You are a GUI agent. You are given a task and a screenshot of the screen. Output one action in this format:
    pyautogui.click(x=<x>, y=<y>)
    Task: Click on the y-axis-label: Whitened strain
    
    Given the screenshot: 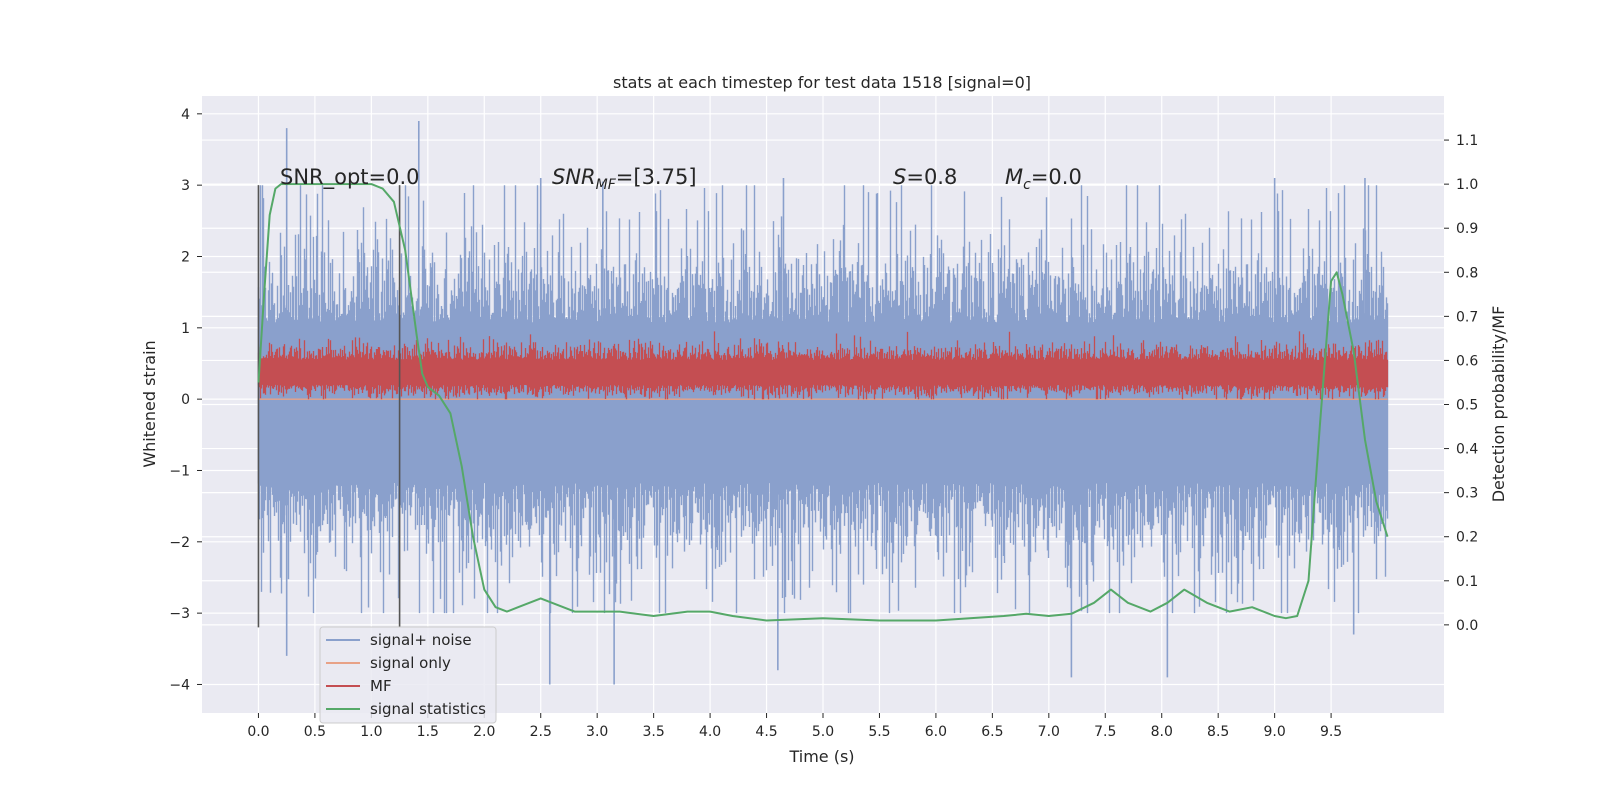 What is the action you would take?
    pyautogui.click(x=149, y=403)
    